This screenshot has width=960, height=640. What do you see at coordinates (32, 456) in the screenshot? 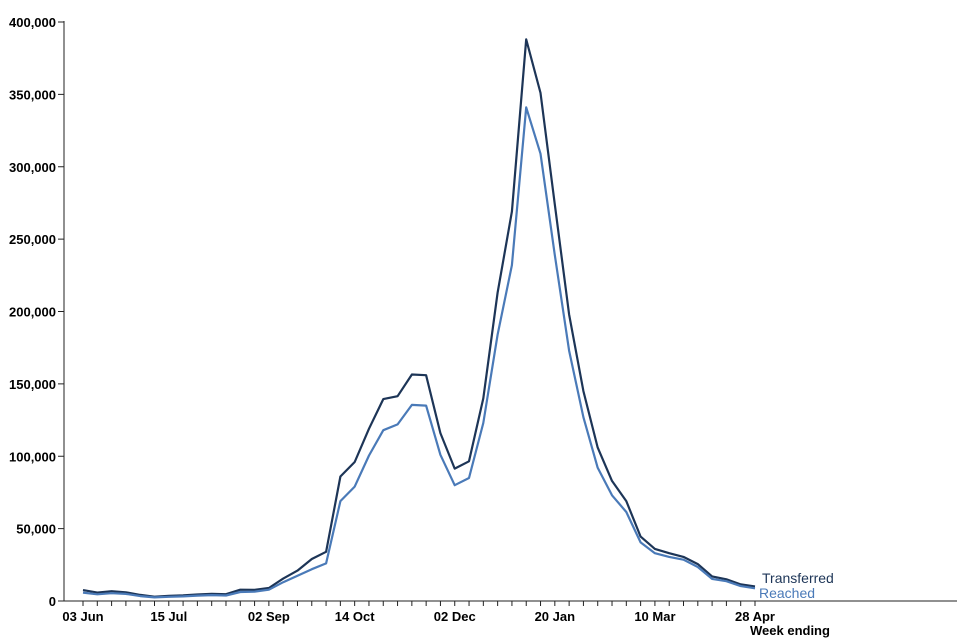
I see `y-tick-label: 100,000` at bounding box center [32, 456].